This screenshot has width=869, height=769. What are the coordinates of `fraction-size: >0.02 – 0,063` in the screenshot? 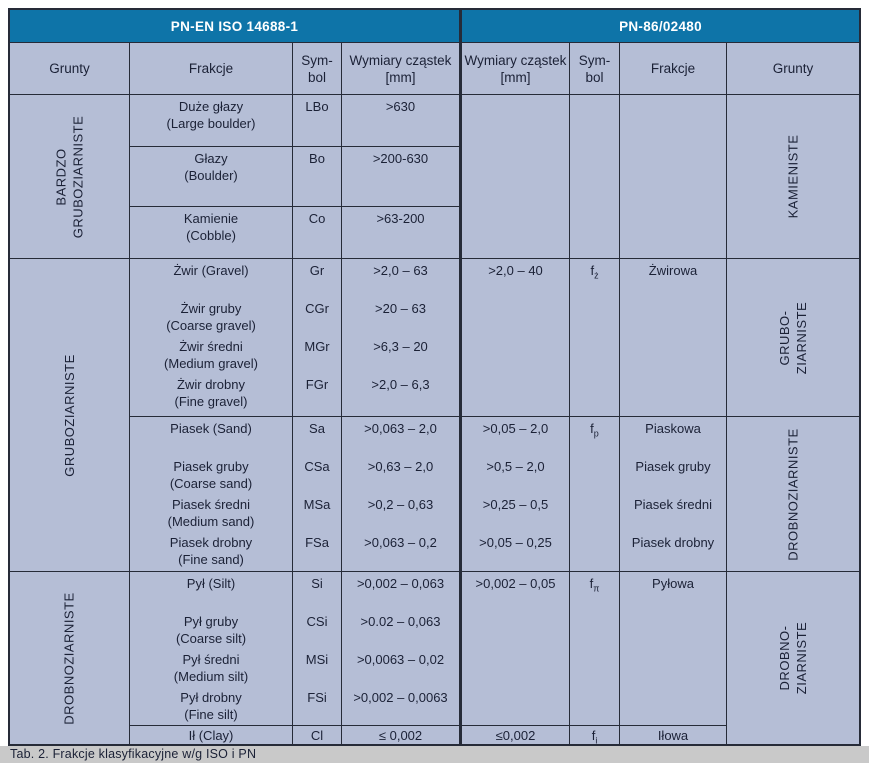 It's located at (400, 621).